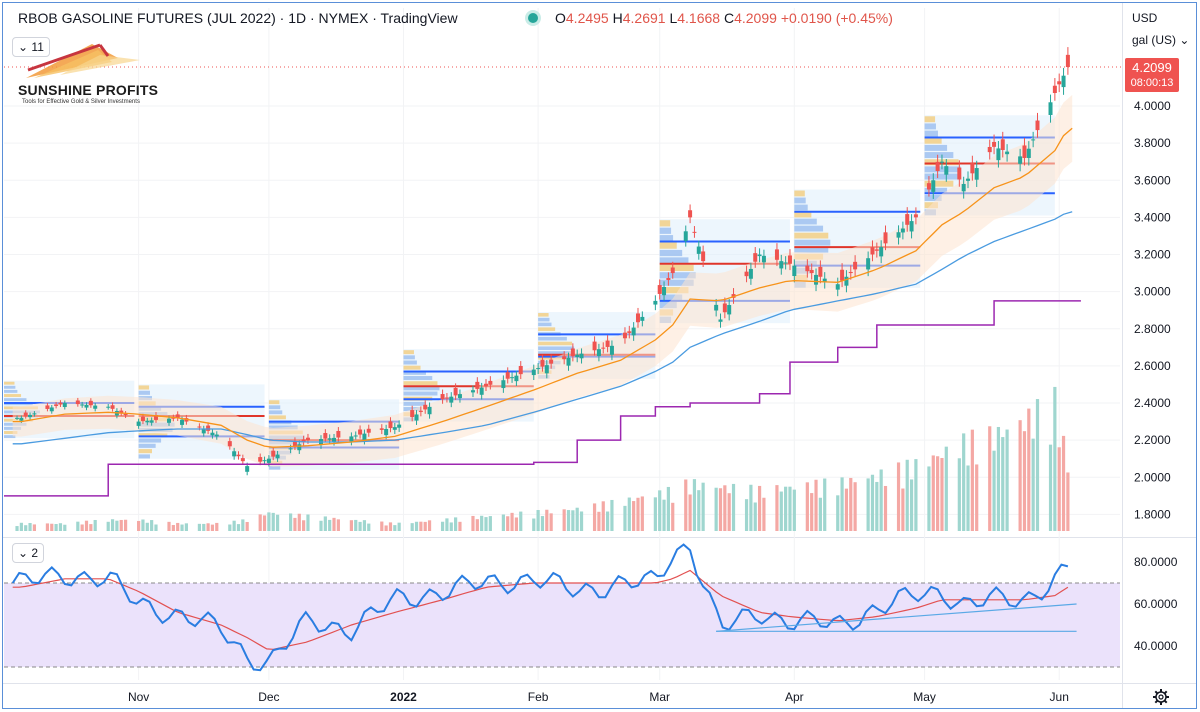 This screenshot has height=712, width=1200. What do you see at coordinates (31, 47) in the screenshot?
I see `indicators-toggle-main: ⌄ 11` at bounding box center [31, 47].